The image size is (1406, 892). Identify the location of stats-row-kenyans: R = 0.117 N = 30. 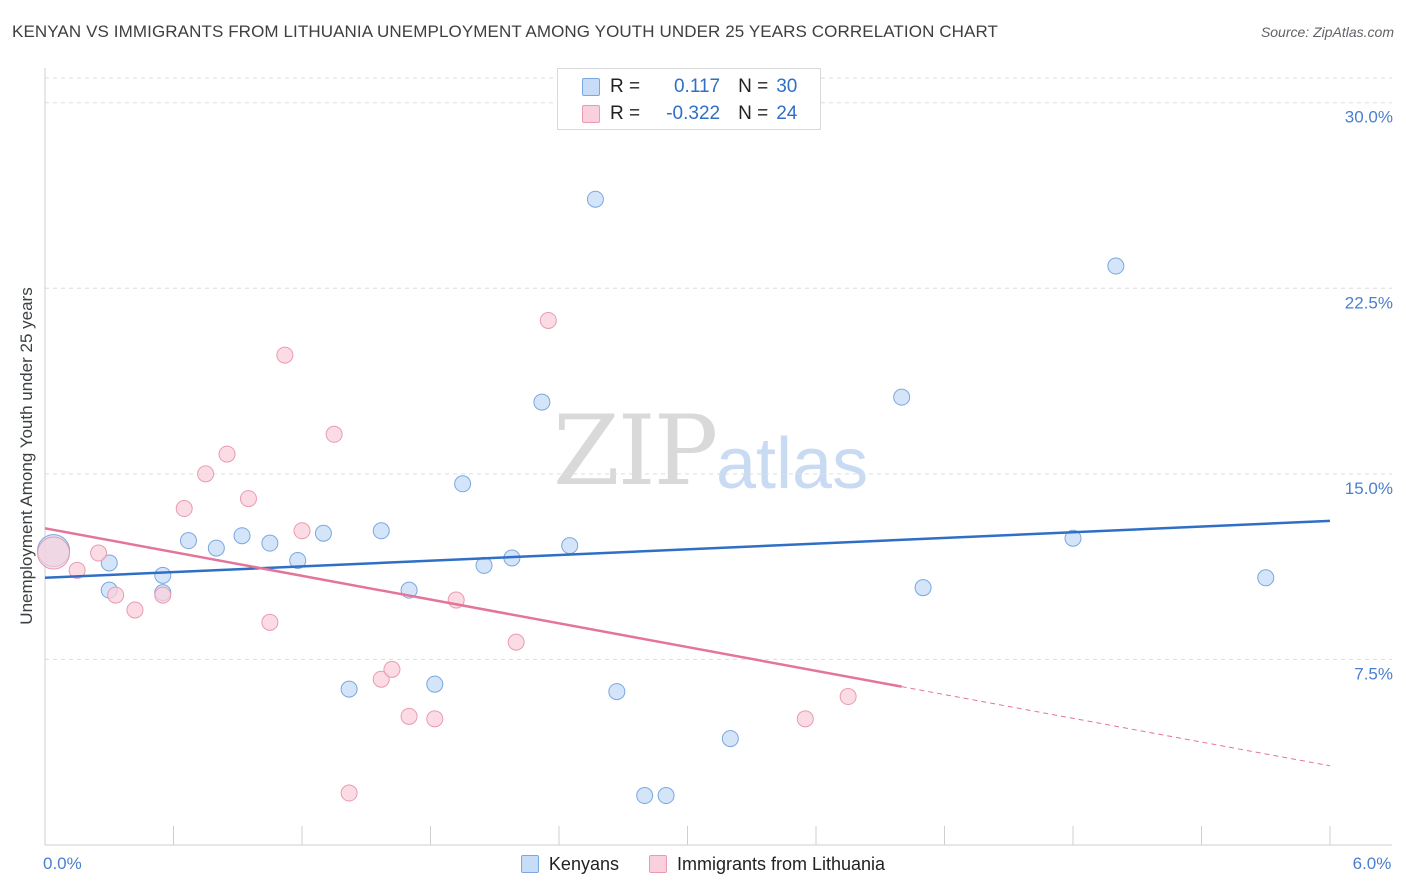
(689, 87).